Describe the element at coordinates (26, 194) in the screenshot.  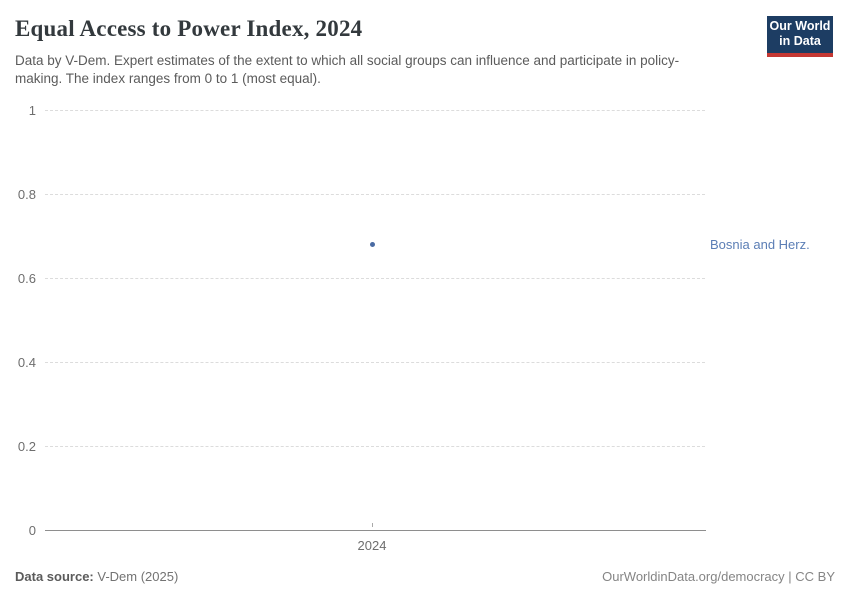
I see `y-axis-tick-label: 0.8` at that location.